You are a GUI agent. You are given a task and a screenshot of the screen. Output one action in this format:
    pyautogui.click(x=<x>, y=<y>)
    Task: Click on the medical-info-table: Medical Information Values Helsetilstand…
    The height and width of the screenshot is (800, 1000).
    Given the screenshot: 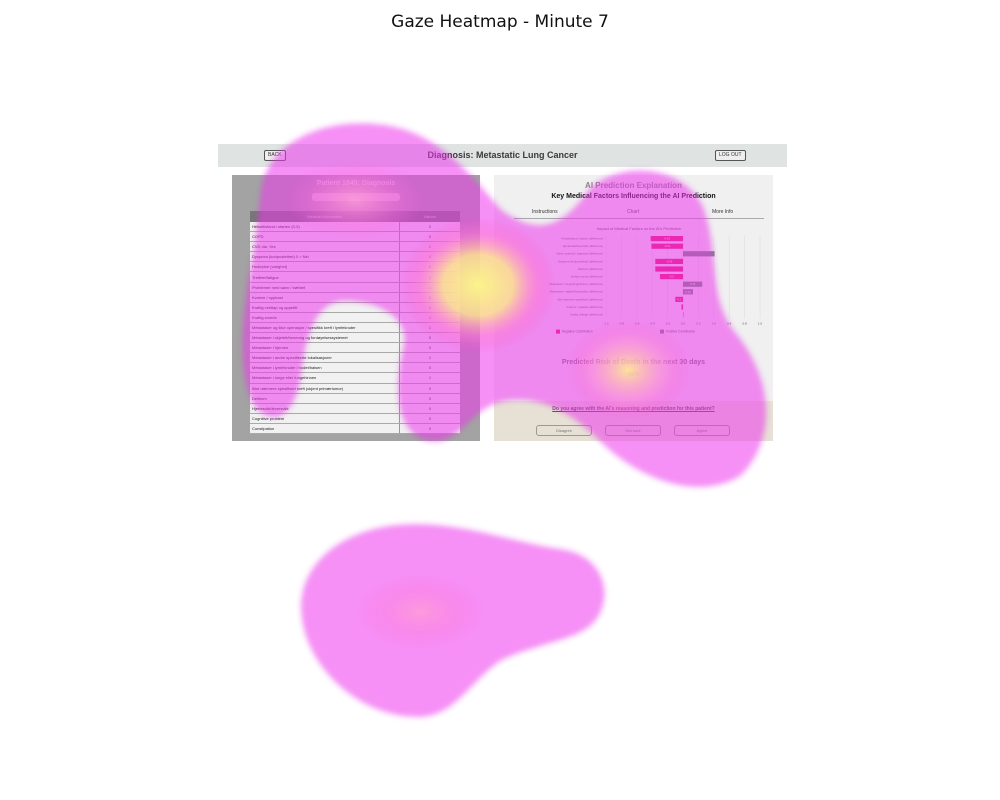 What is the action you would take?
    pyautogui.click(x=355, y=322)
    